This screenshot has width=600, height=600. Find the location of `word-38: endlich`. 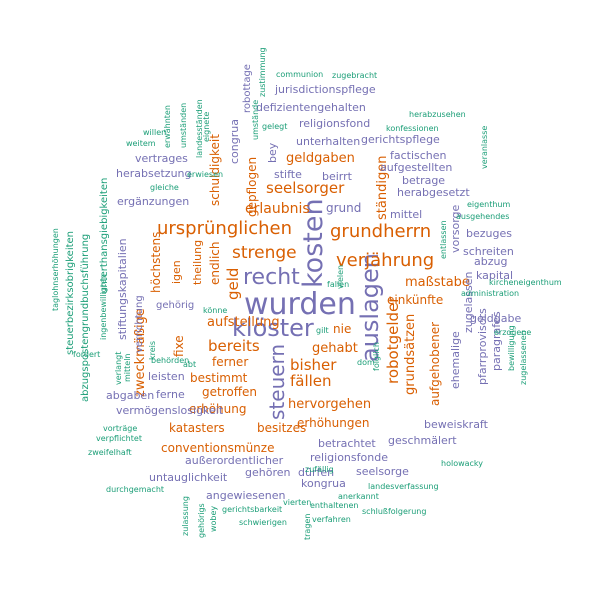

word-38: endlich is located at coordinates (215, 263).